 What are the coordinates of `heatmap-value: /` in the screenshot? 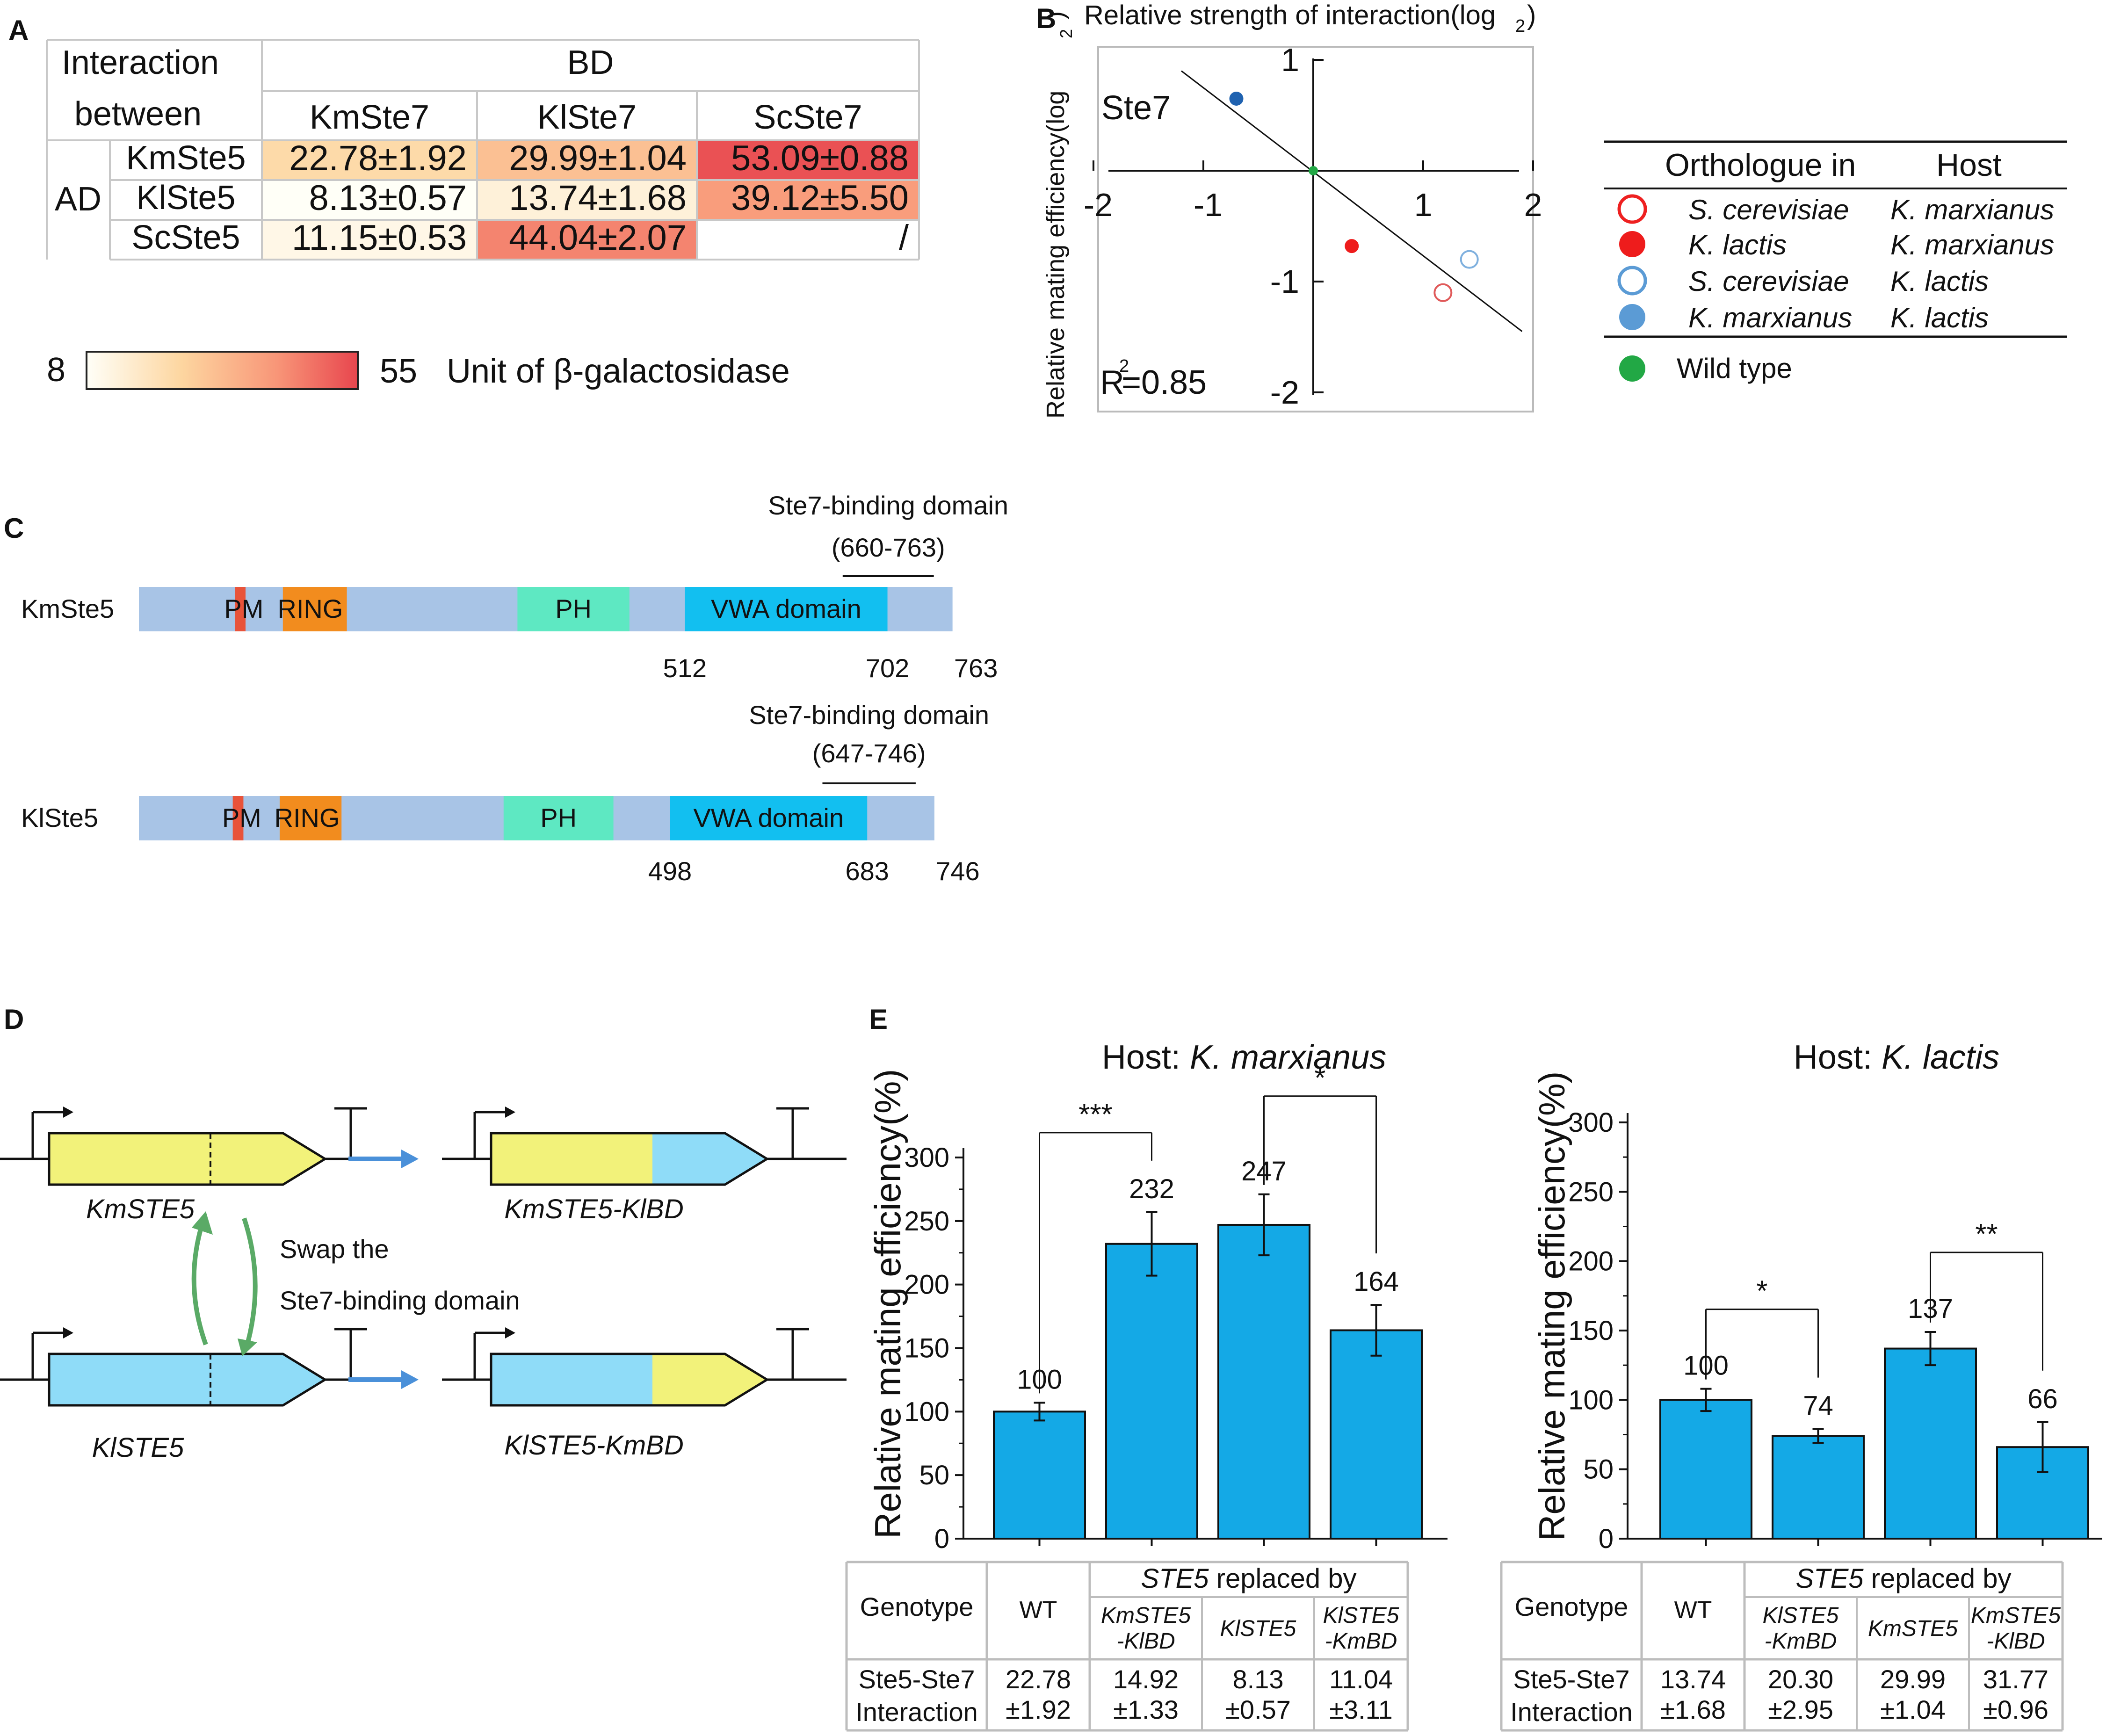 It's located at (904, 238).